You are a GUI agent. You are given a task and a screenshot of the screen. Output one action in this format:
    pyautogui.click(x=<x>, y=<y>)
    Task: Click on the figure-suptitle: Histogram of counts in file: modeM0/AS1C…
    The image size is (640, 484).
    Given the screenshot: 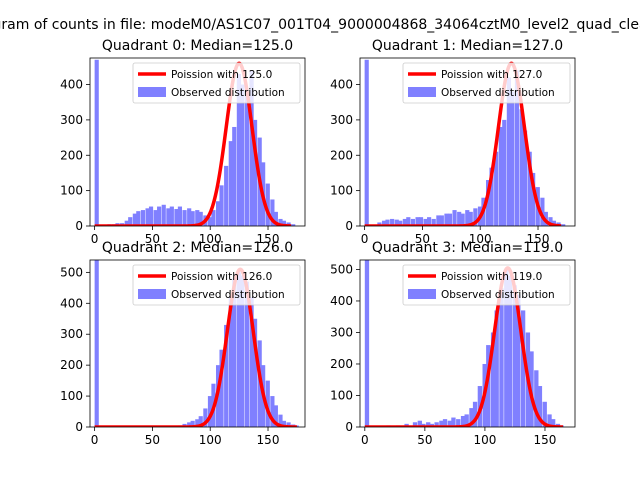 What is the action you would take?
    pyautogui.click(x=320, y=25)
    